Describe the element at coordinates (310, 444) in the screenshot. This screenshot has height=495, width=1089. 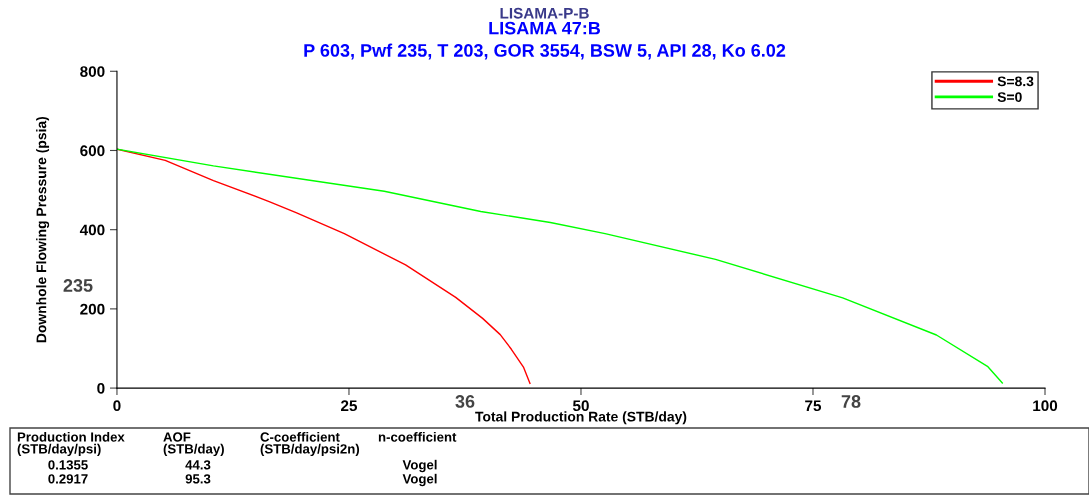
I see `text: C-coefficient (STB/day/psi2n)` at that location.